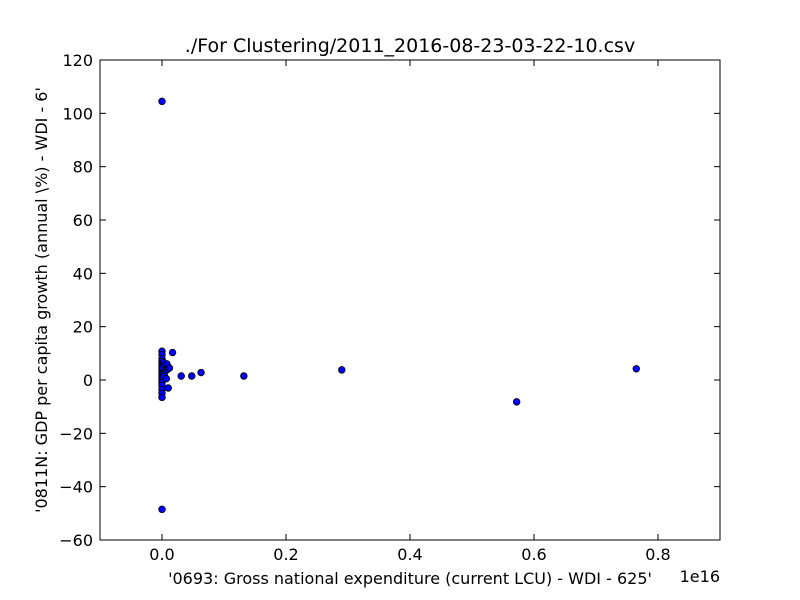 This screenshot has width=800, height=600. I want to click on x-tick-label: 0.4, so click(409, 554).